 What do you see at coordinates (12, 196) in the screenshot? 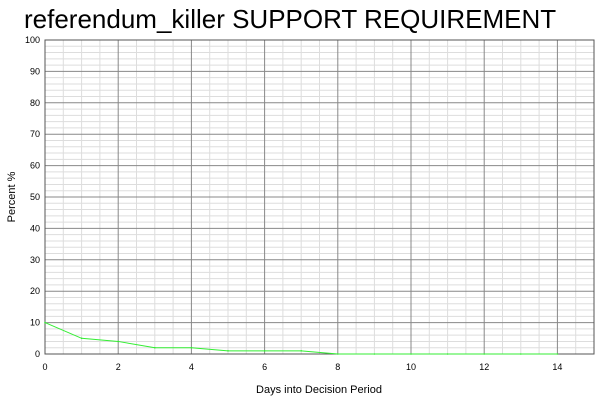
I see `y-axis-title: Percent %` at bounding box center [12, 196].